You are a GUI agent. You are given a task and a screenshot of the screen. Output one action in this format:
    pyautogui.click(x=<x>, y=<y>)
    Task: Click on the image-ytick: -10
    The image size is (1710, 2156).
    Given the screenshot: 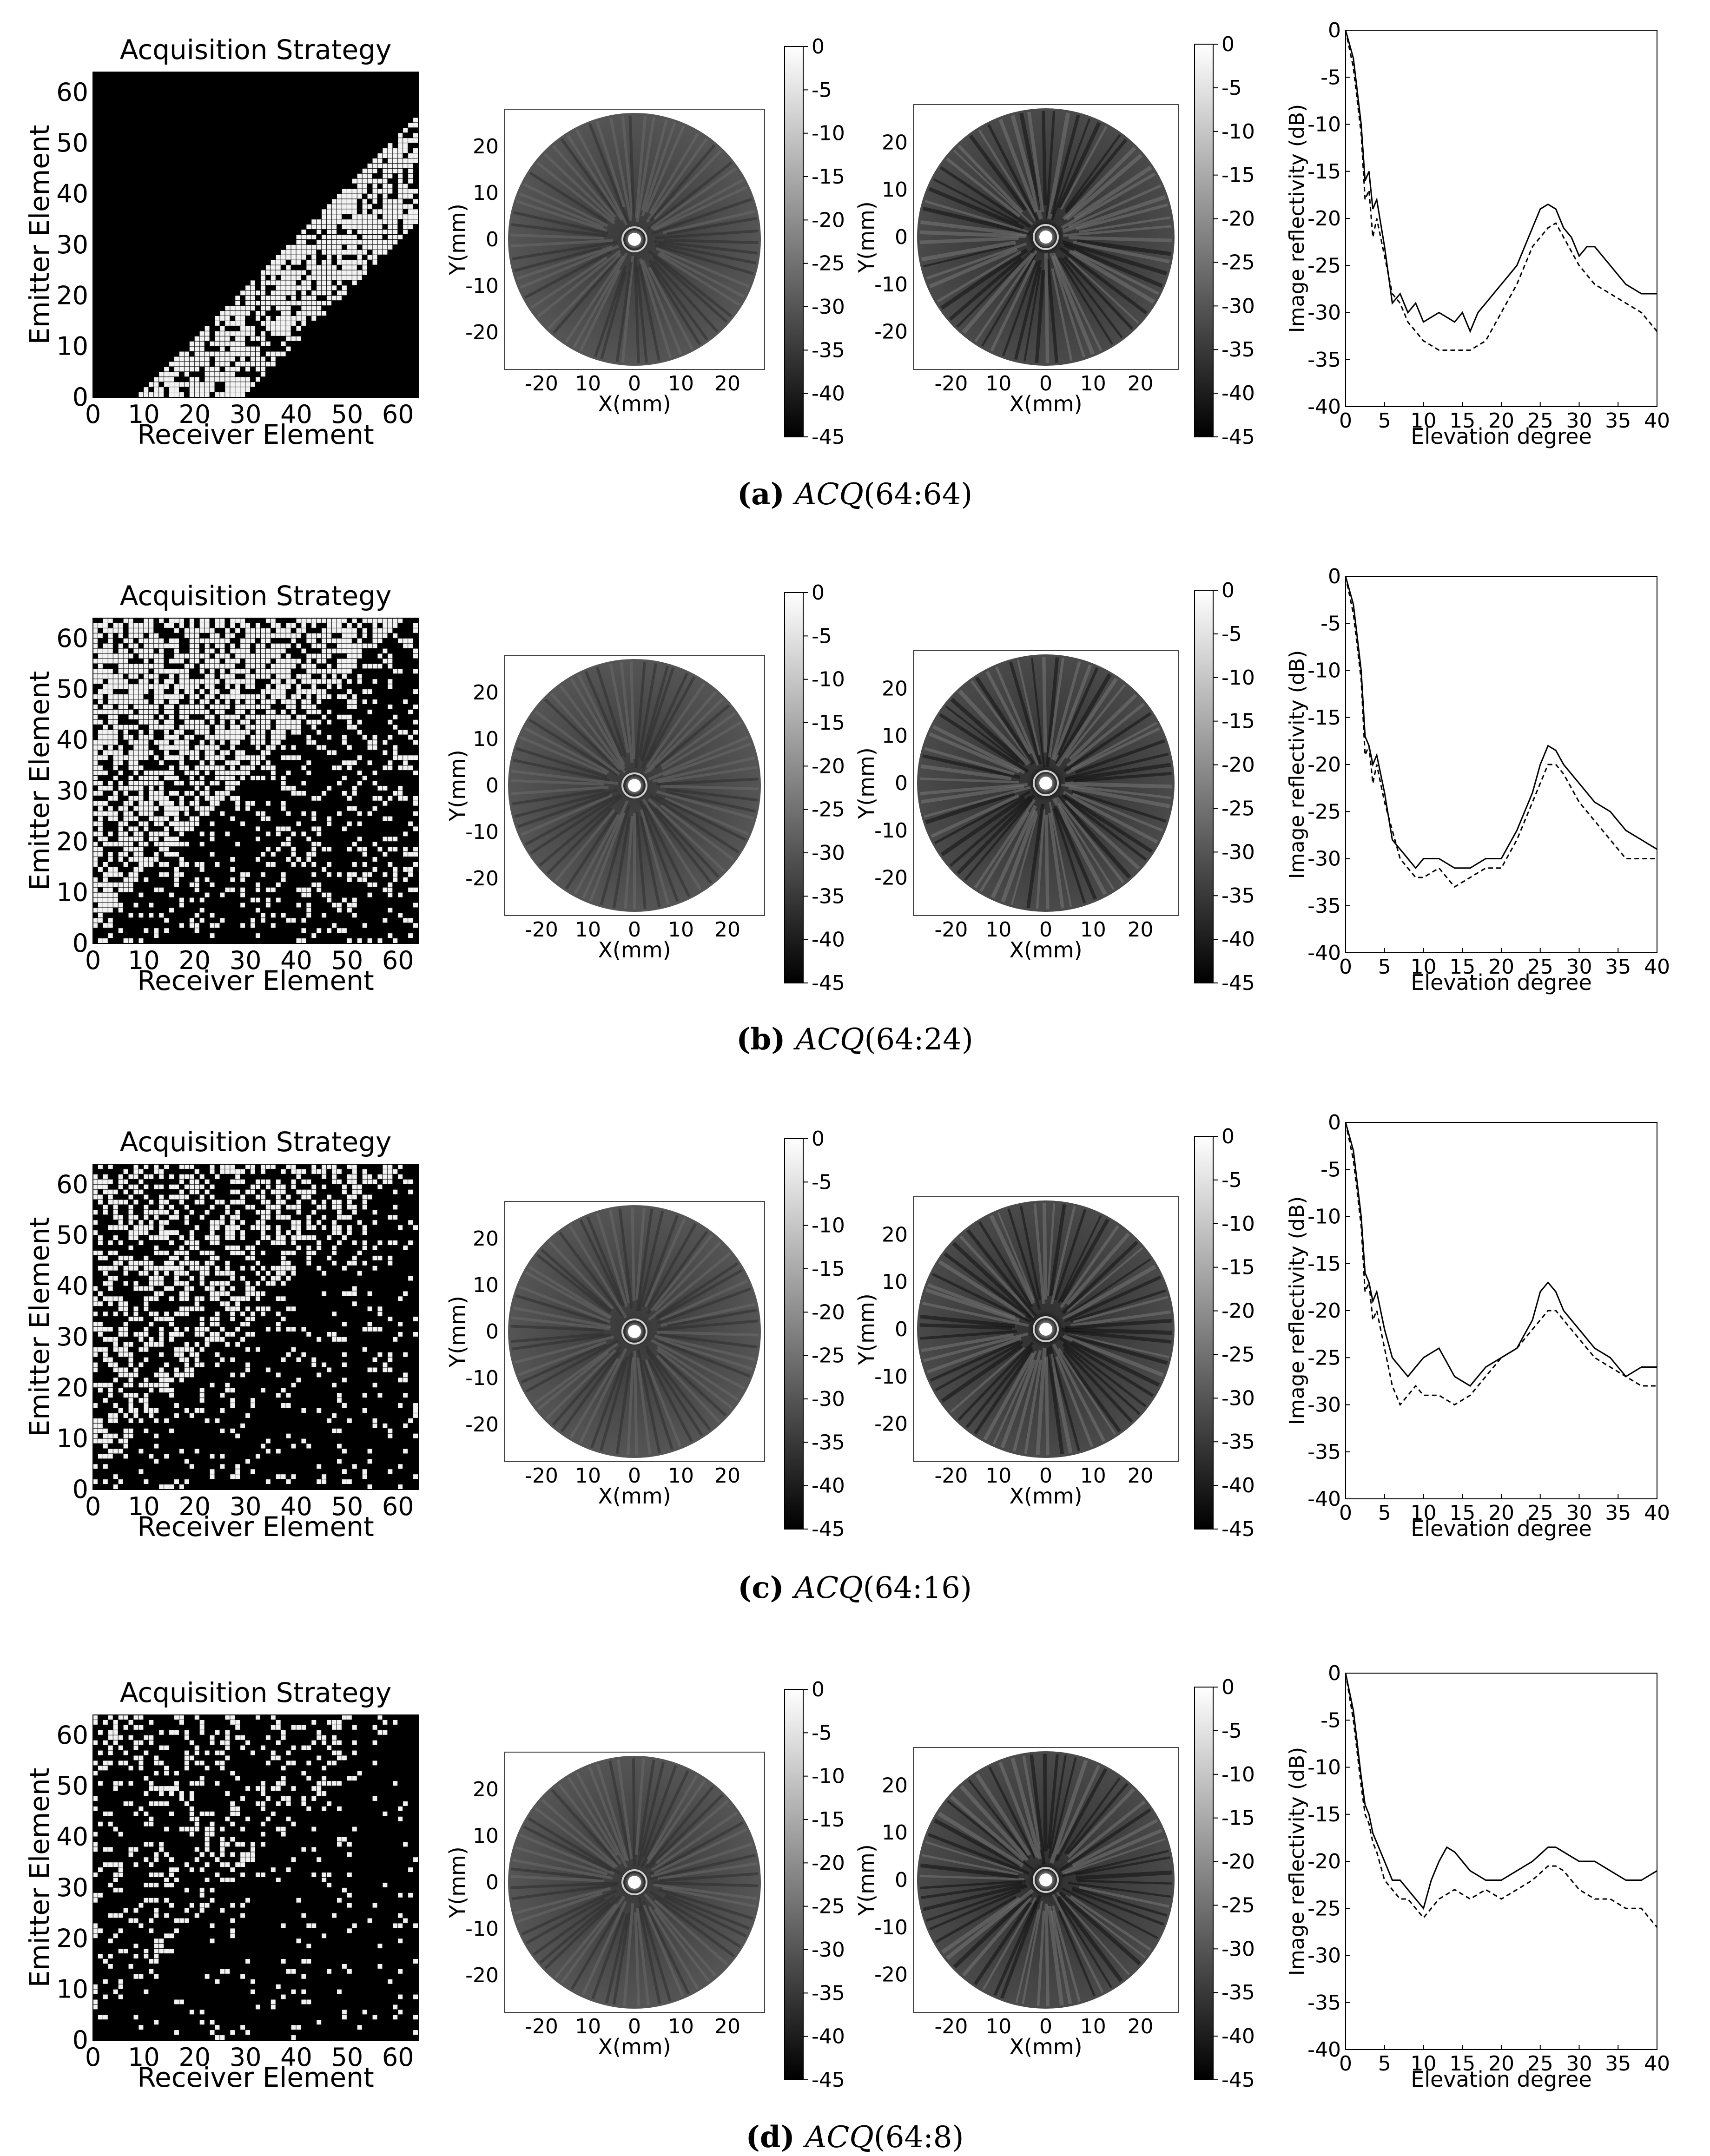 What is the action you would take?
    pyautogui.click(x=891, y=285)
    